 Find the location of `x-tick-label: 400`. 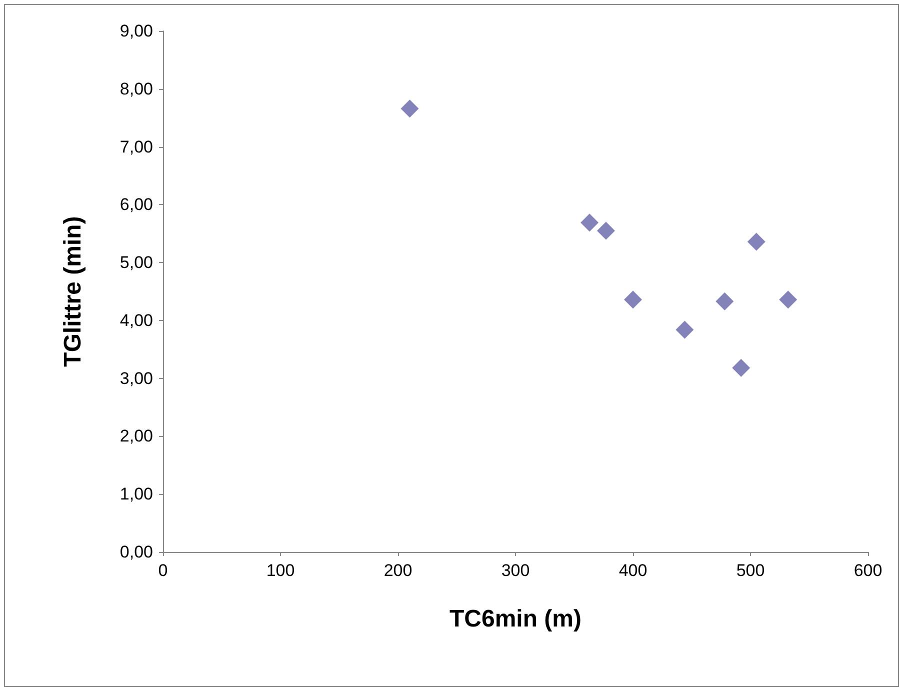

x-tick-label: 400 is located at coordinates (633, 570).